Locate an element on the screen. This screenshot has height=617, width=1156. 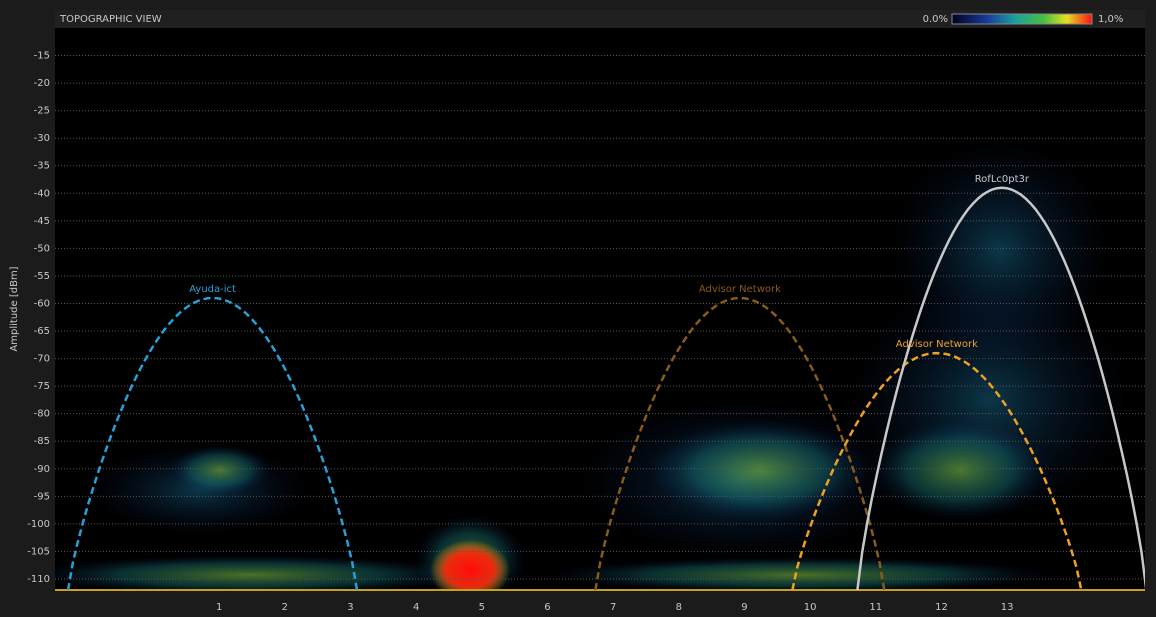
x-tick-label: 8 is located at coordinates (679, 607).